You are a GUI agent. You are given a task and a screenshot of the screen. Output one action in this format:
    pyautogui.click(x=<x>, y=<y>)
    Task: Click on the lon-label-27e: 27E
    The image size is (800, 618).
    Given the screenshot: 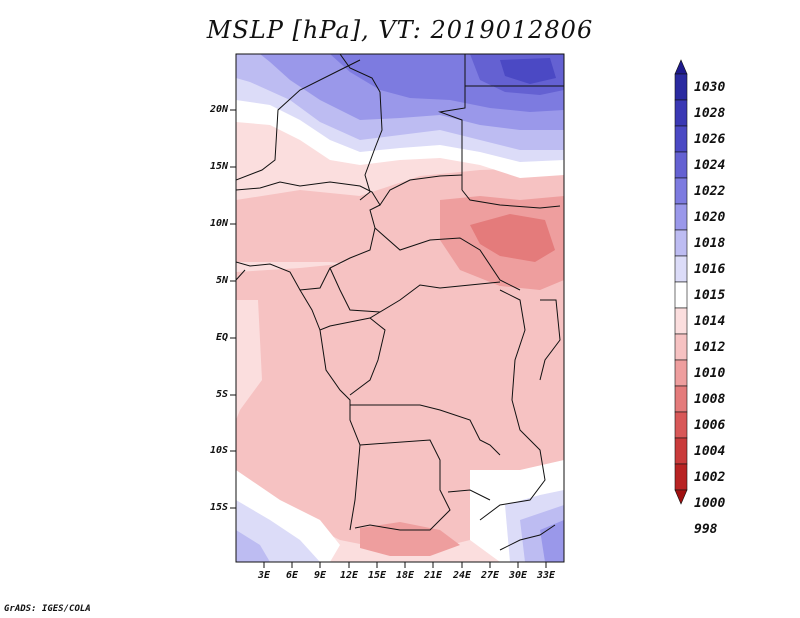 What is the action you would take?
    pyautogui.click(x=490, y=575)
    